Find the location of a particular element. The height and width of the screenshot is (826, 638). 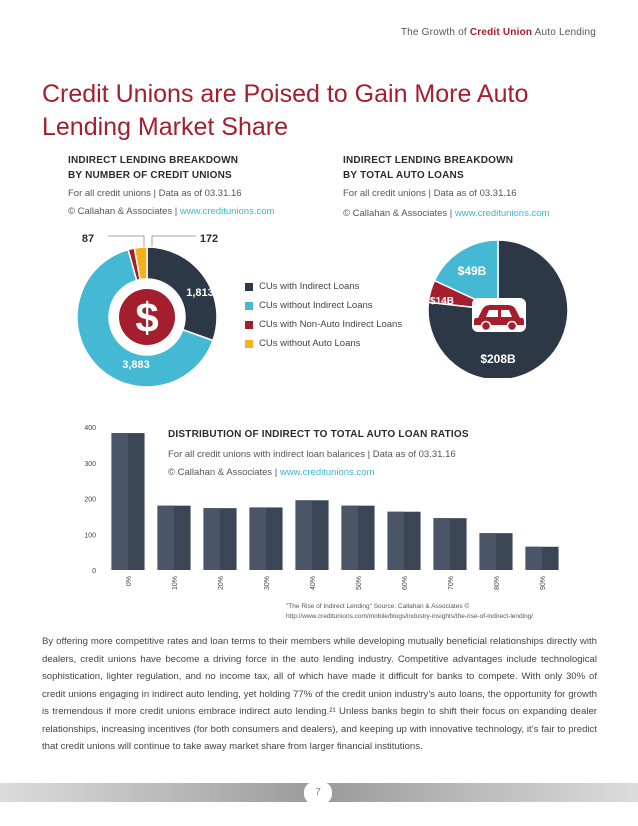

legend-label: CUs without Indirect Loans is located at coordinates (316, 305).